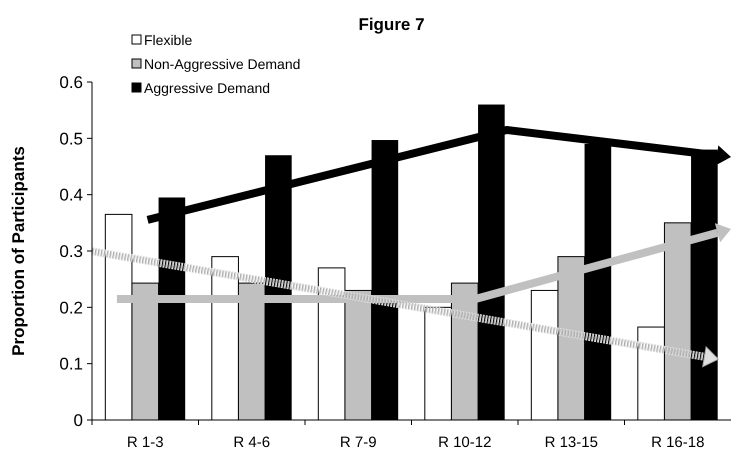 The width and height of the screenshot is (731, 475). Describe the element at coordinates (18, 251) in the screenshot. I see `y-axis-title: Proportion of Participants` at that location.